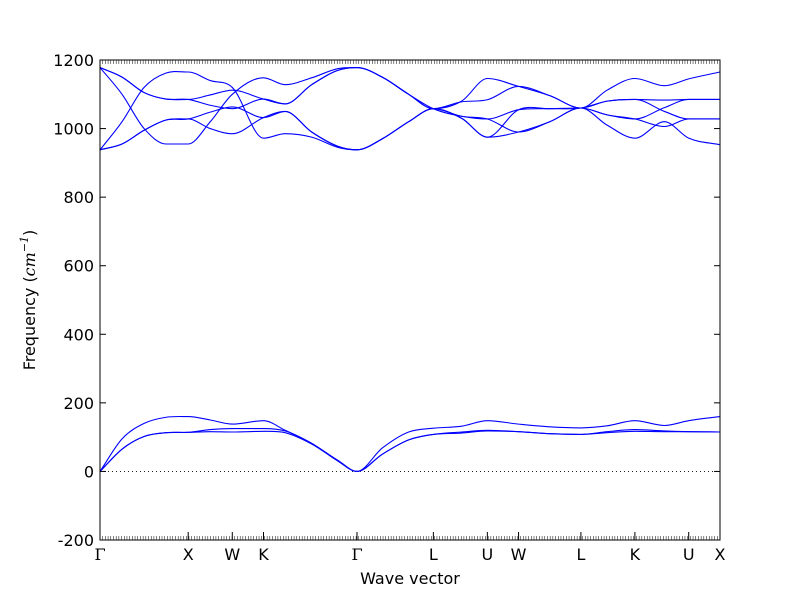 This screenshot has width=800, height=600. Describe the element at coordinates (78, 403) in the screenshot. I see `y-tick-label: 200` at that location.